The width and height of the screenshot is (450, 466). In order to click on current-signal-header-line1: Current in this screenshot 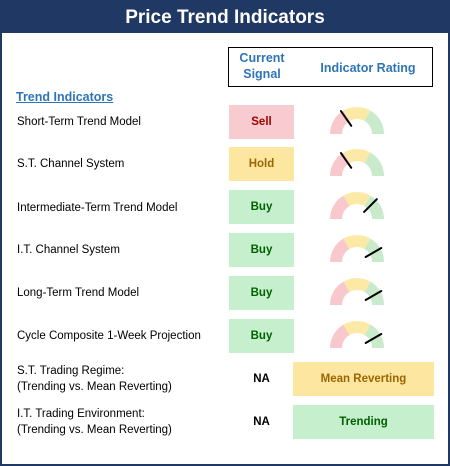, I will do `click(262, 58)`.